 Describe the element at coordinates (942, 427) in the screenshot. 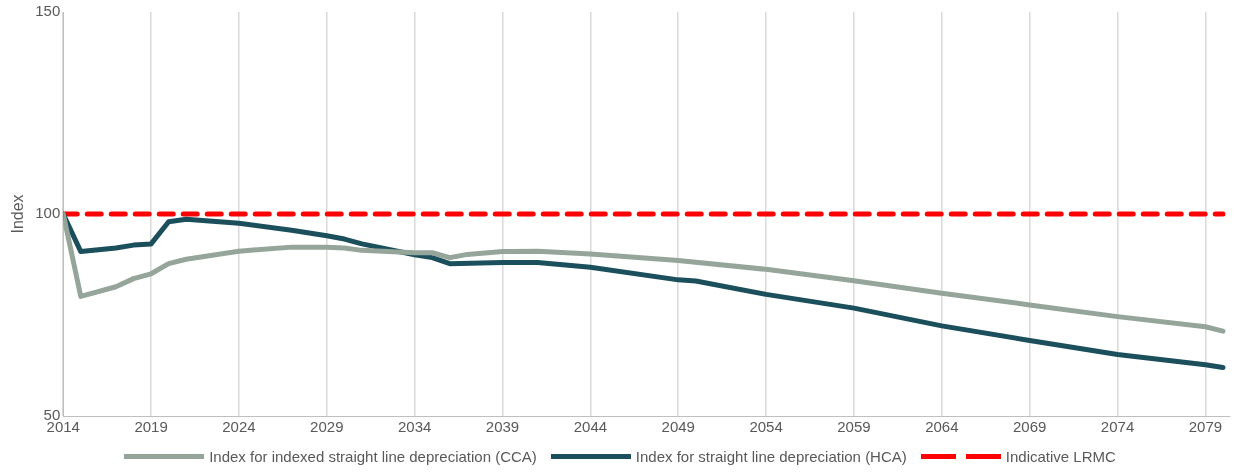

I see `x-tick-label: 2064` at that location.